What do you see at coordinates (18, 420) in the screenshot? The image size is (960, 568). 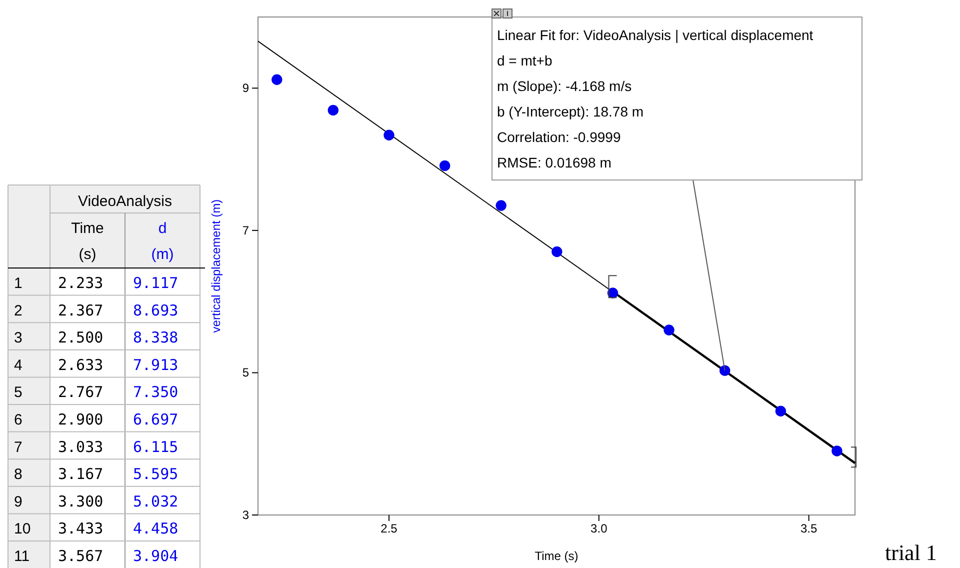 I see `y-tick-label: 6` at bounding box center [18, 420].